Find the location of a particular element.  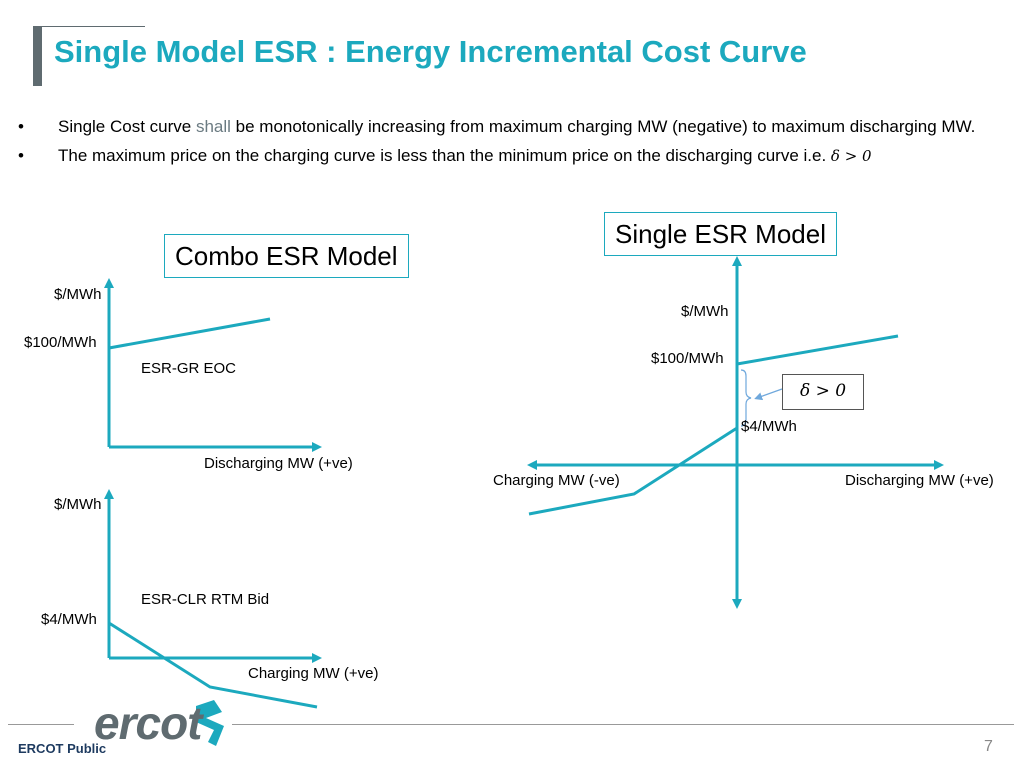

title-top-line is located at coordinates (89, 26).